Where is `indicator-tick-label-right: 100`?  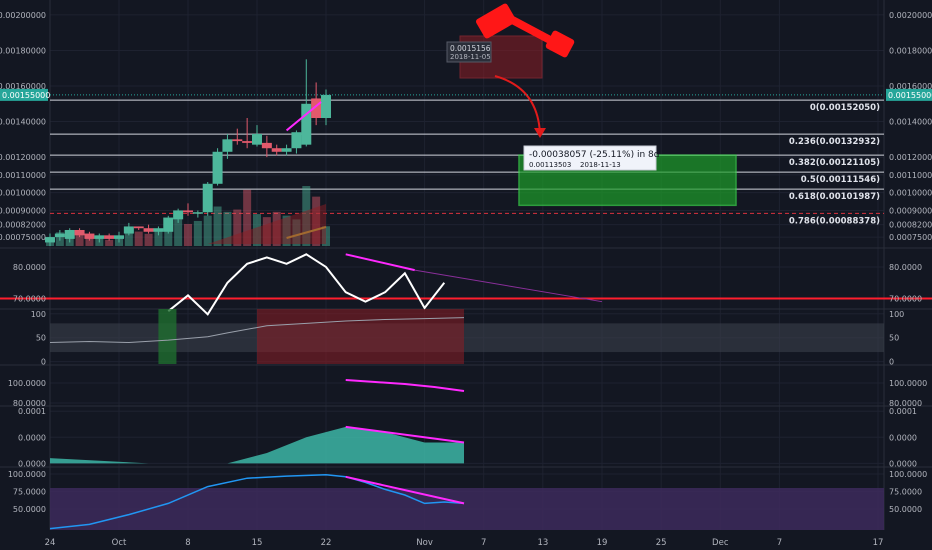
indicator-tick-label-right: 100 is located at coordinates (896, 314).